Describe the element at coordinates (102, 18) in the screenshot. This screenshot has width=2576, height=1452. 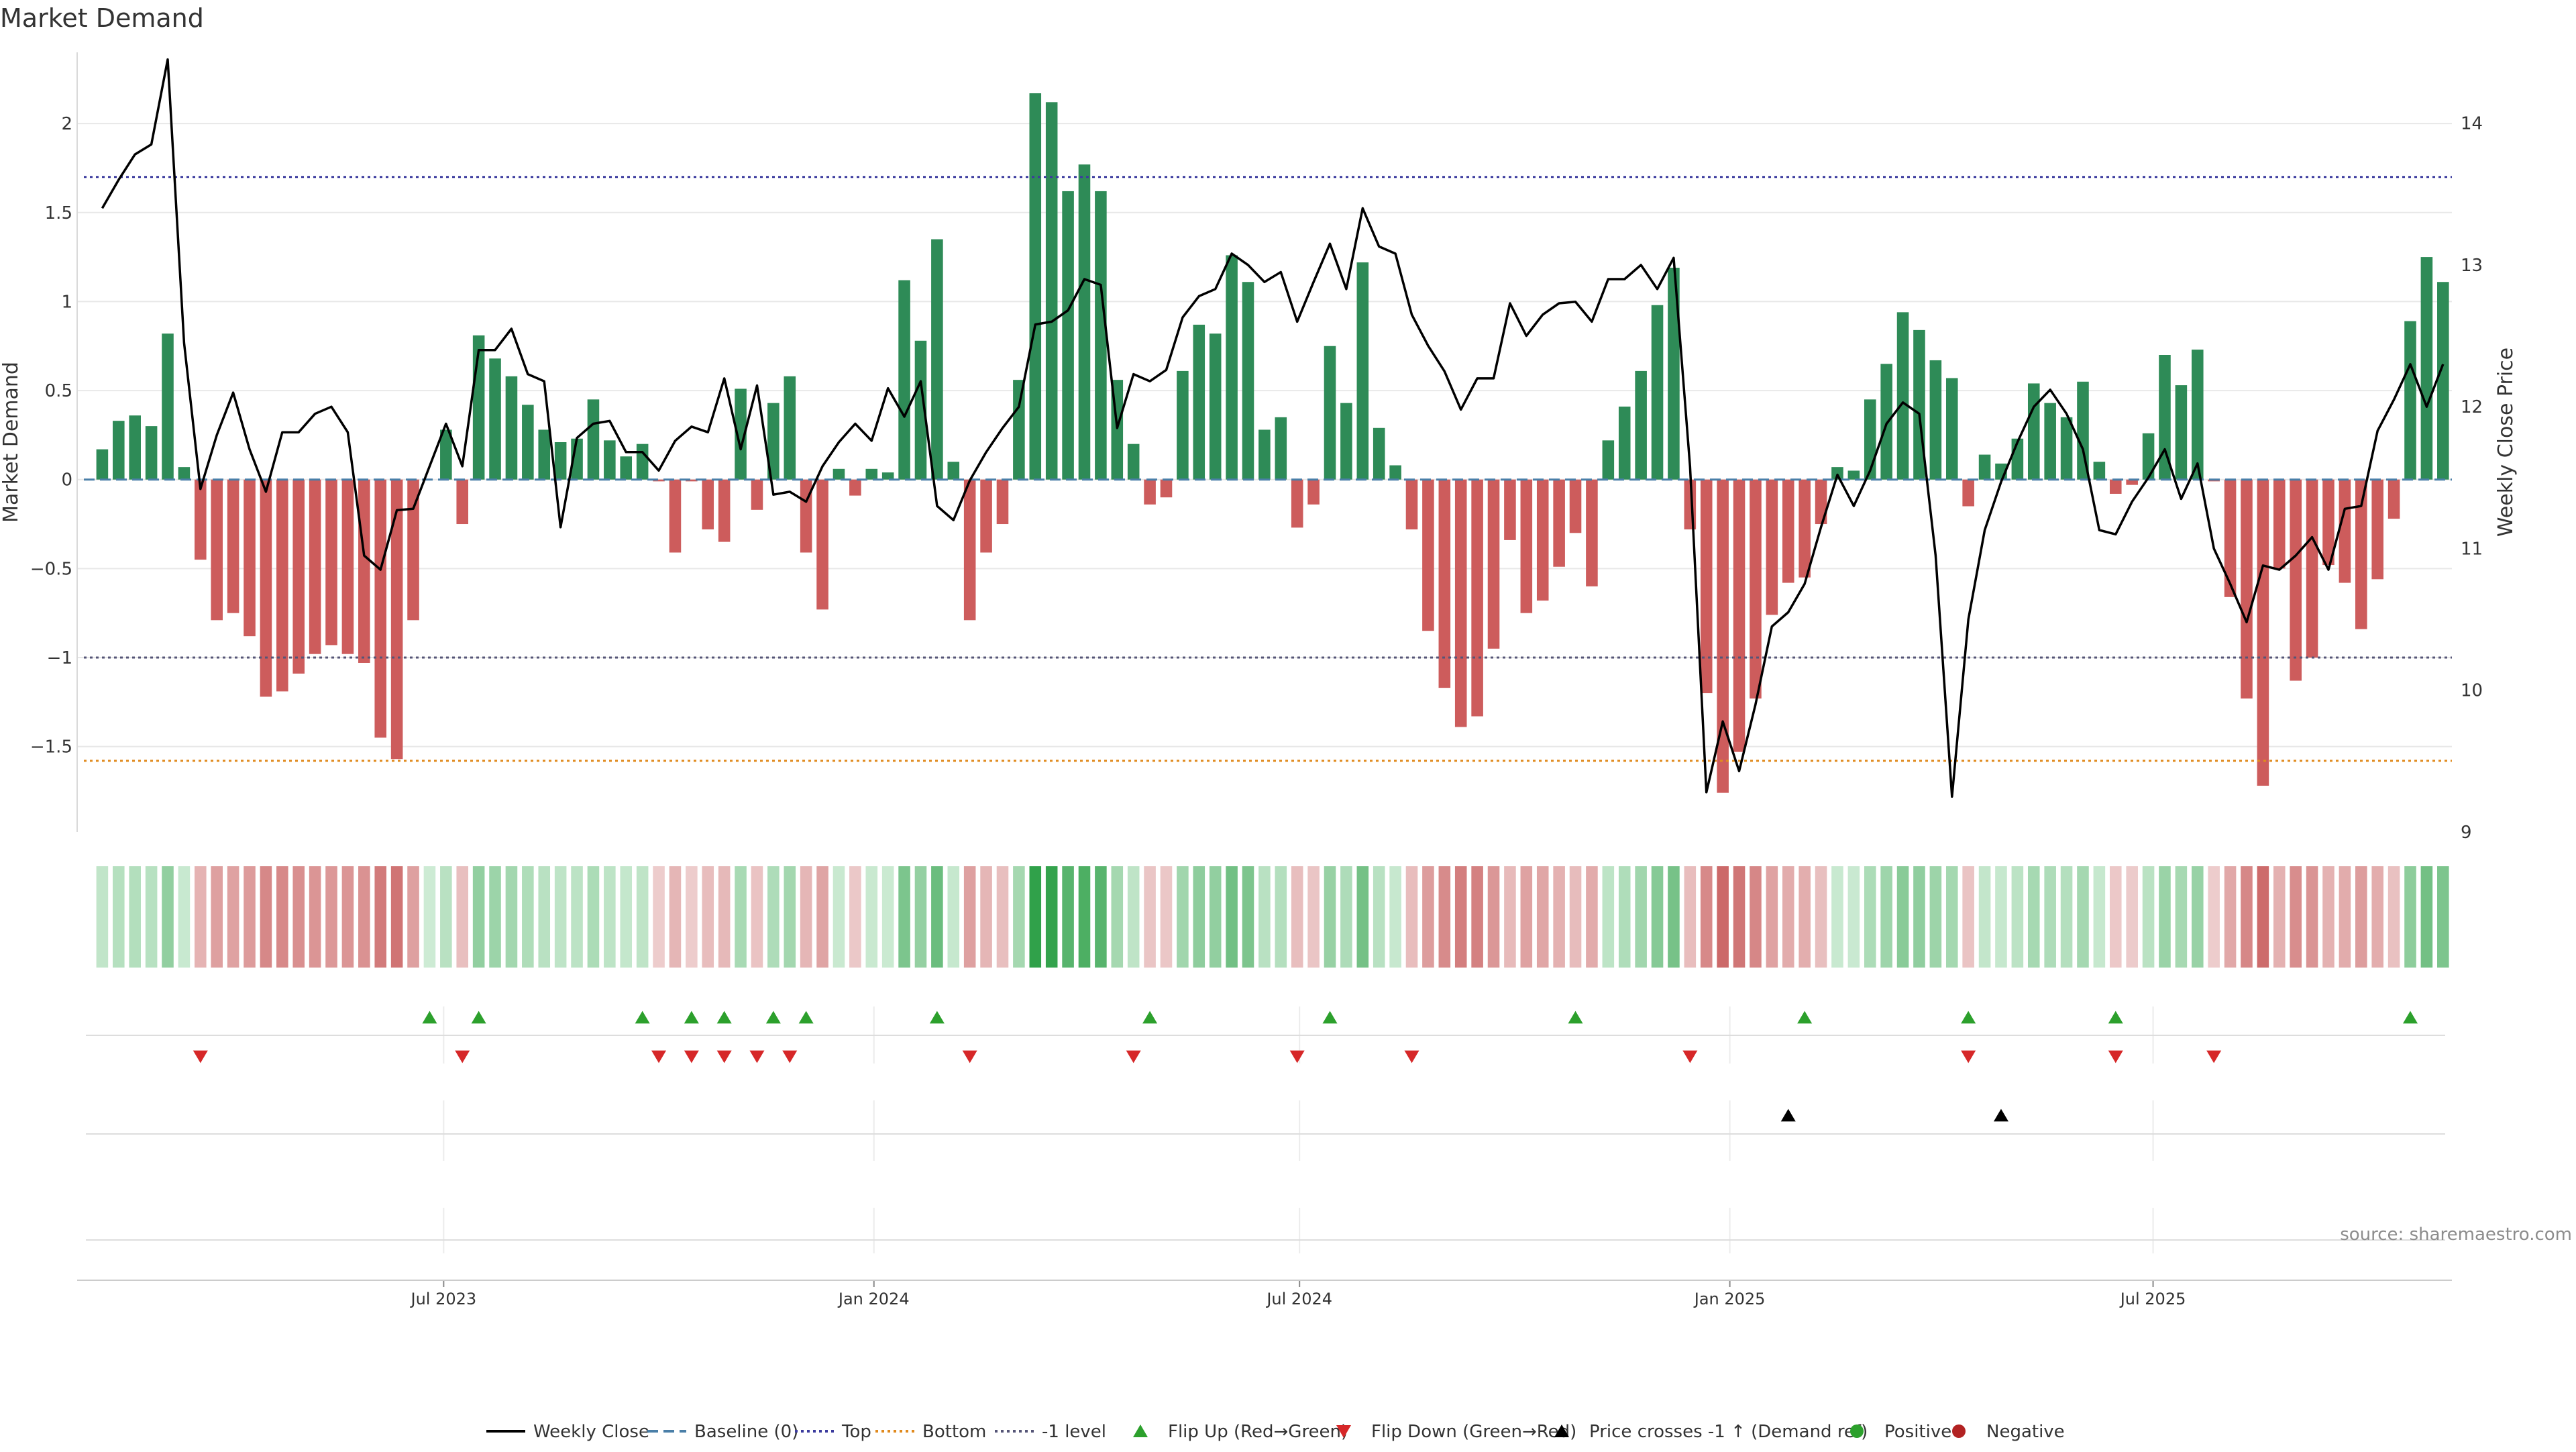
I see `chart-title: Market Demand` at that location.